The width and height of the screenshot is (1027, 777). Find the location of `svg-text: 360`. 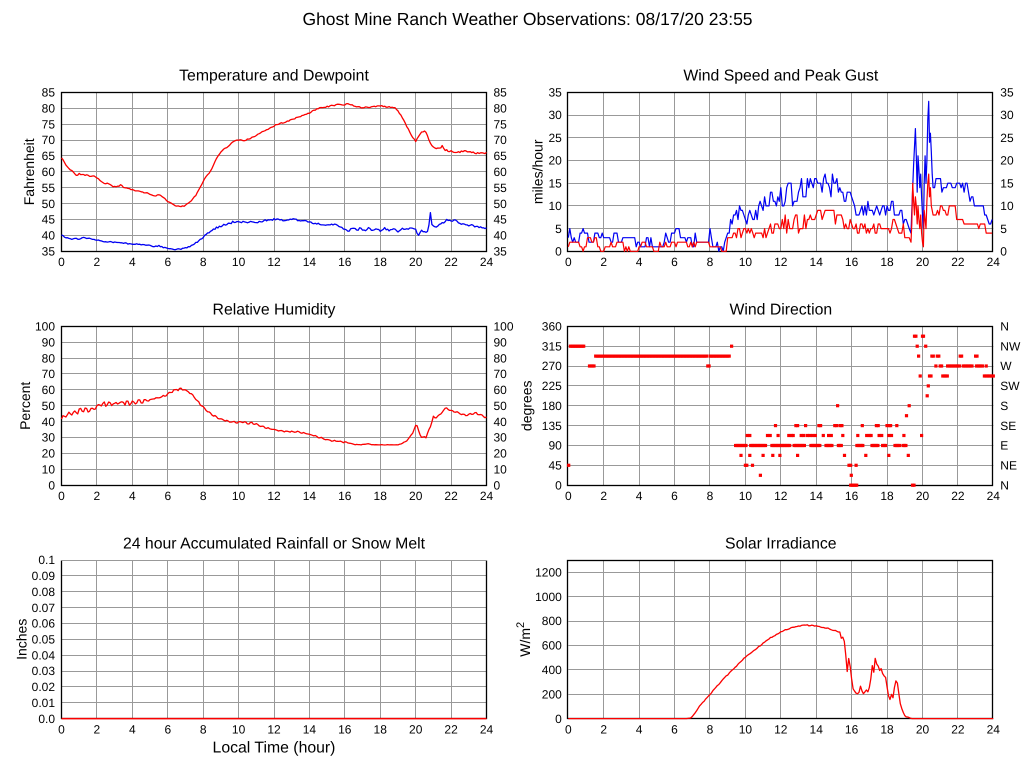

svg-text: 360 is located at coordinates (552, 327).